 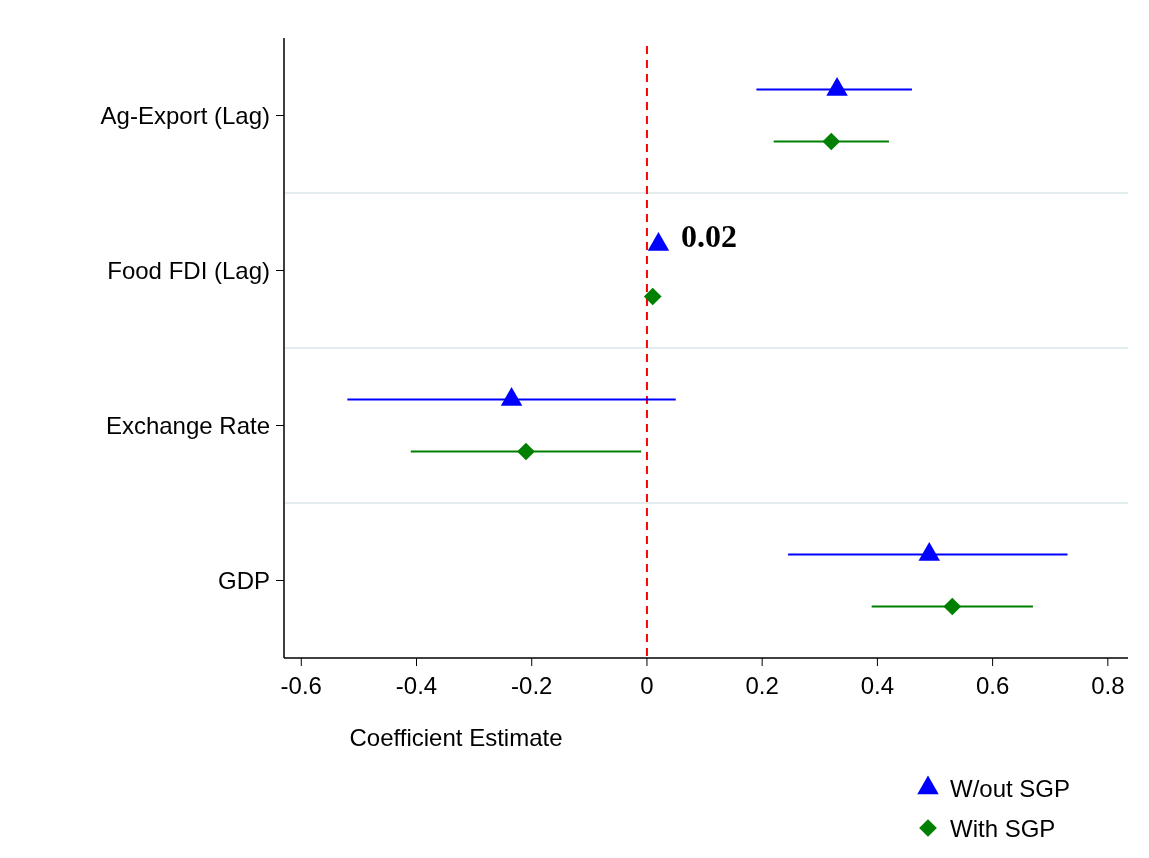 What do you see at coordinates (1003, 828) in the screenshot?
I see `legend-label: With SGP` at bounding box center [1003, 828].